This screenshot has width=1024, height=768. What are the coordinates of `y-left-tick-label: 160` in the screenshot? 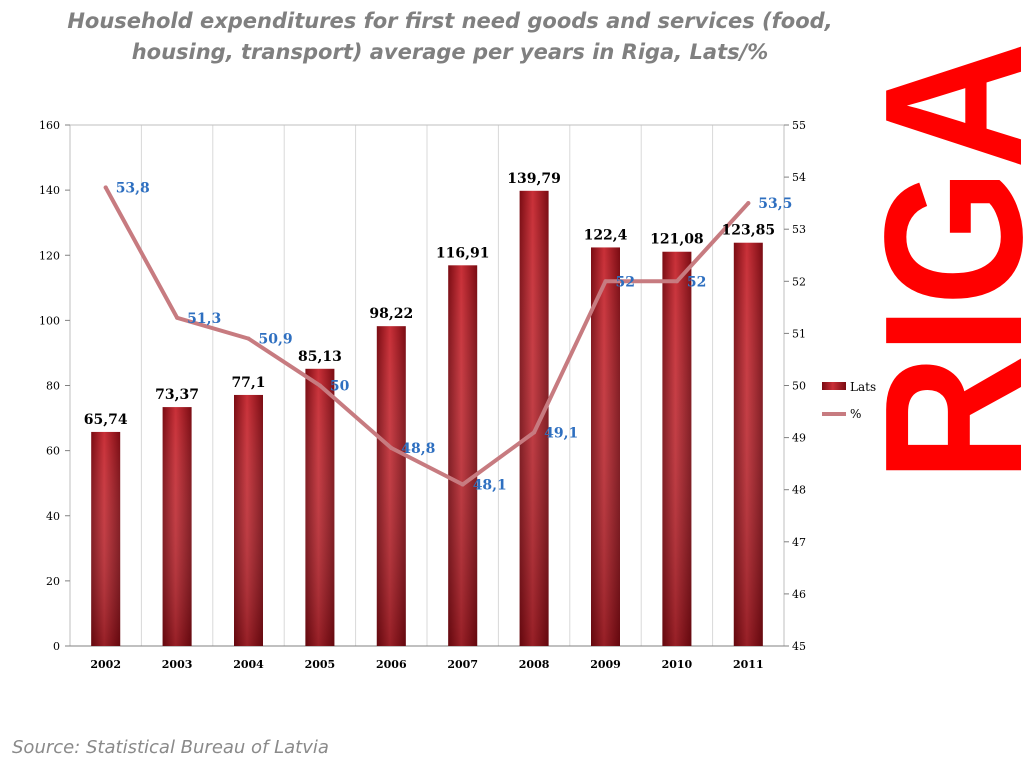 It's located at (49, 125).